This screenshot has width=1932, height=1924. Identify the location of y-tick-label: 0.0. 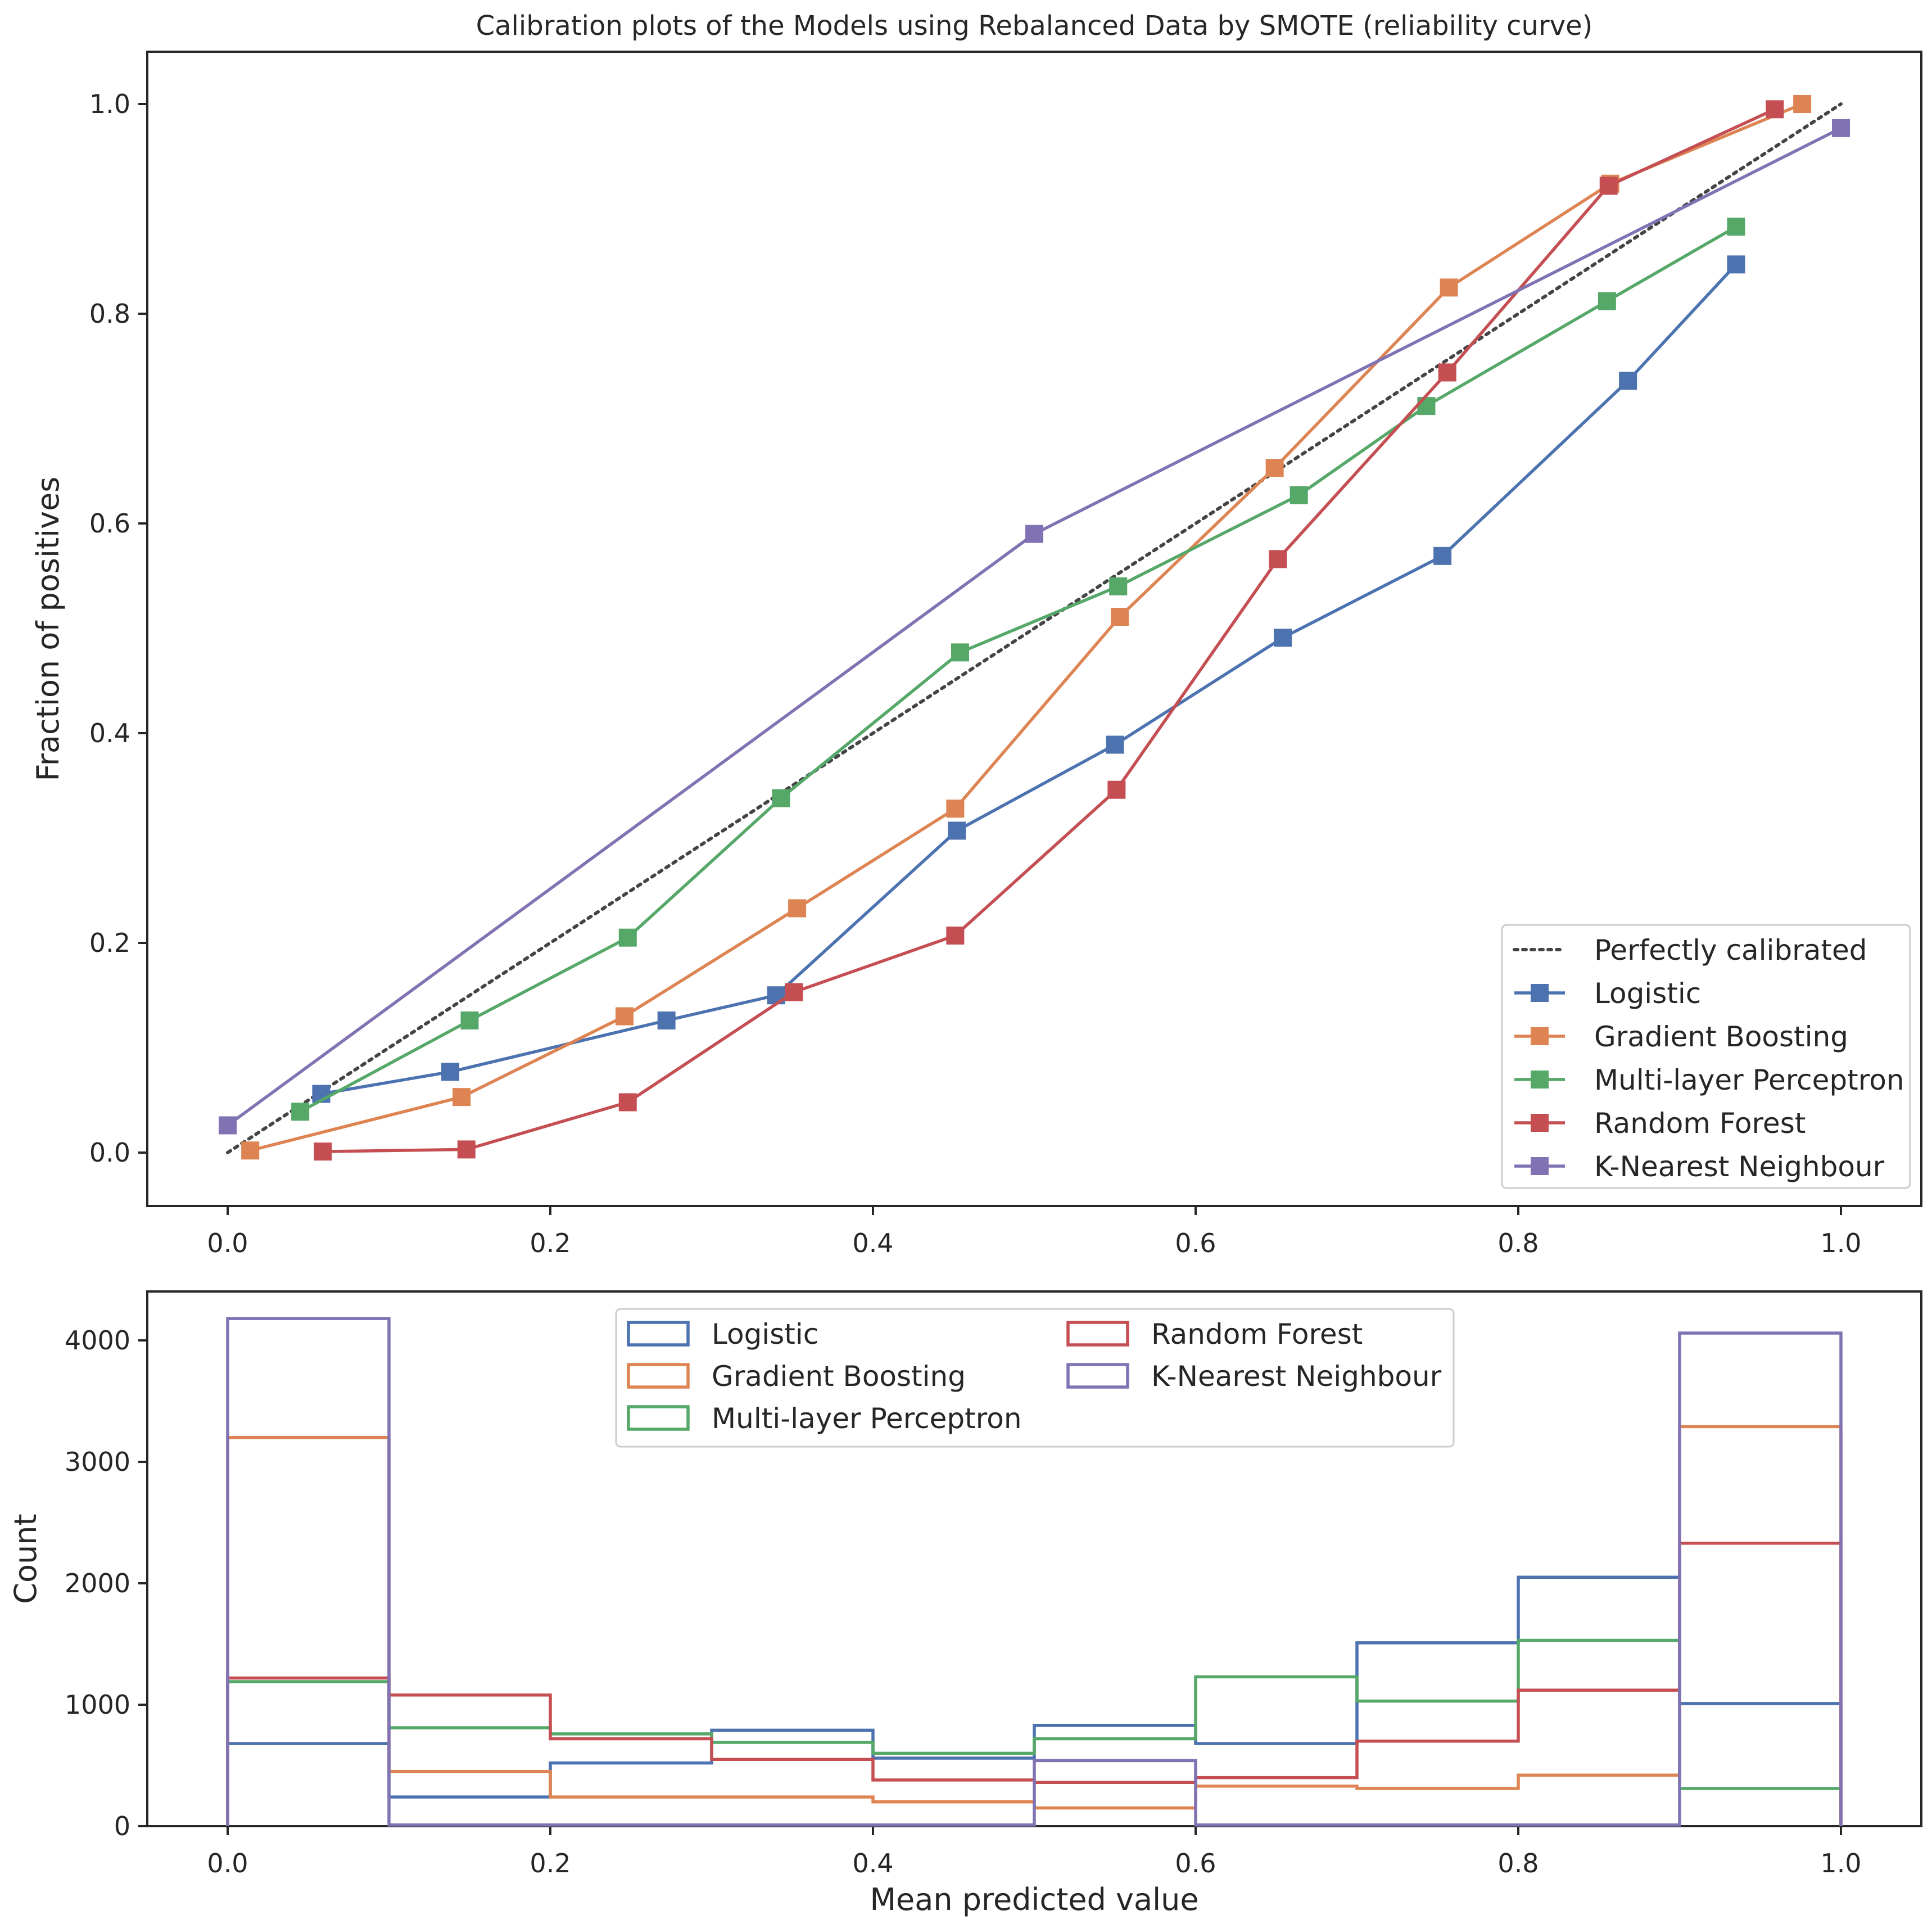
(109, 1152).